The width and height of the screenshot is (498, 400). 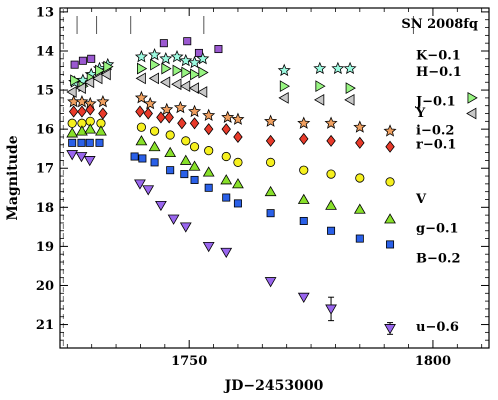 What do you see at coordinates (45, 208) in the screenshot?
I see `y-tick-label: 18` at bounding box center [45, 208].